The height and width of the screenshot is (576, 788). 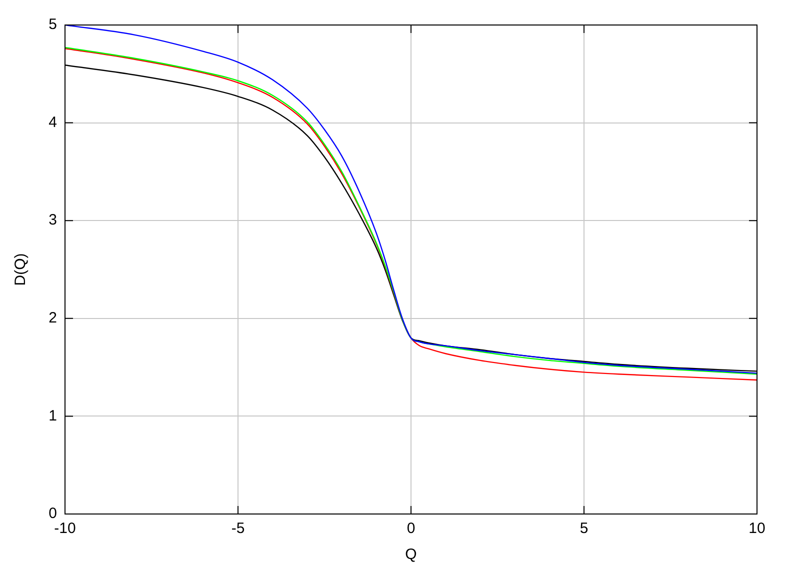 I want to click on y-axis-title: D(Q), so click(x=21, y=269).